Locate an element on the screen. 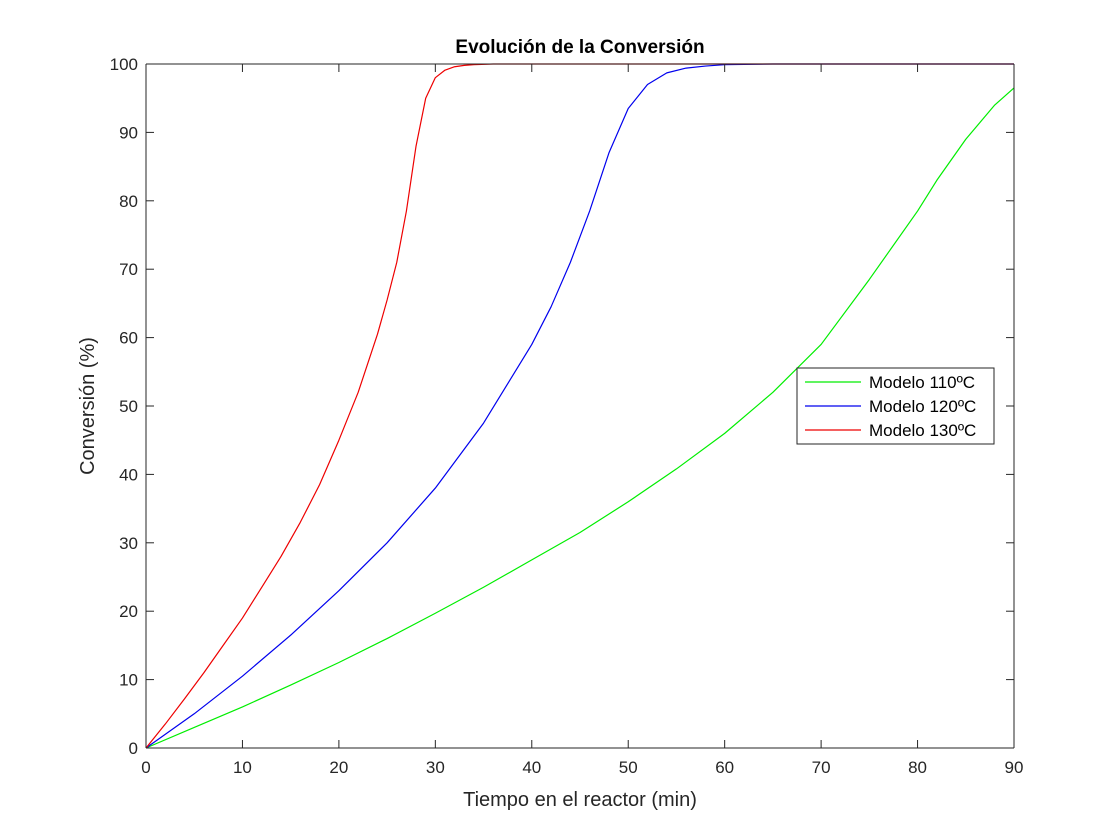 This screenshot has height=840, width=1120. x-tick-label: 90 is located at coordinates (1014, 767).